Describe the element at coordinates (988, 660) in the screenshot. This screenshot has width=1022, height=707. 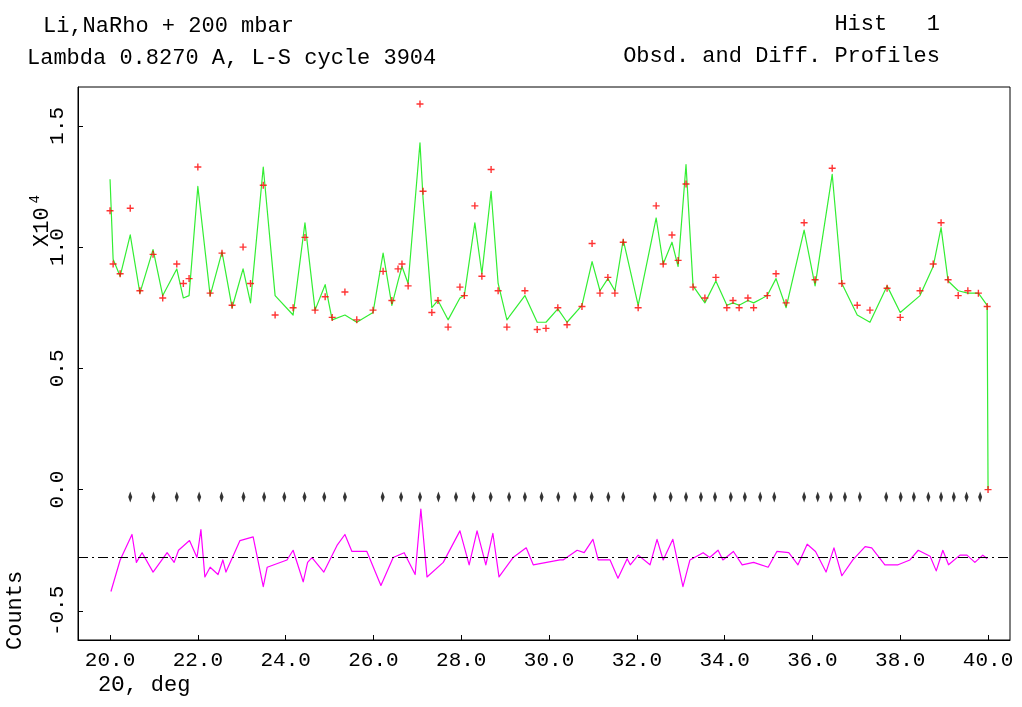
I see `x-tick-label: 40.0` at that location.